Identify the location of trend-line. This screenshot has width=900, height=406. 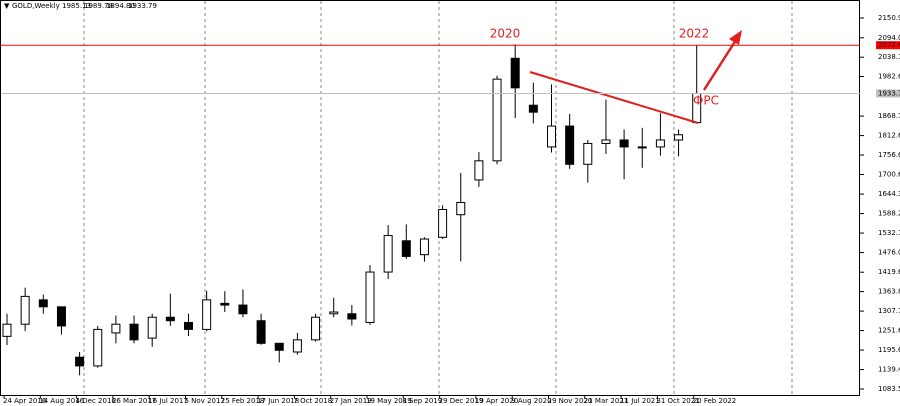
(614, 97).